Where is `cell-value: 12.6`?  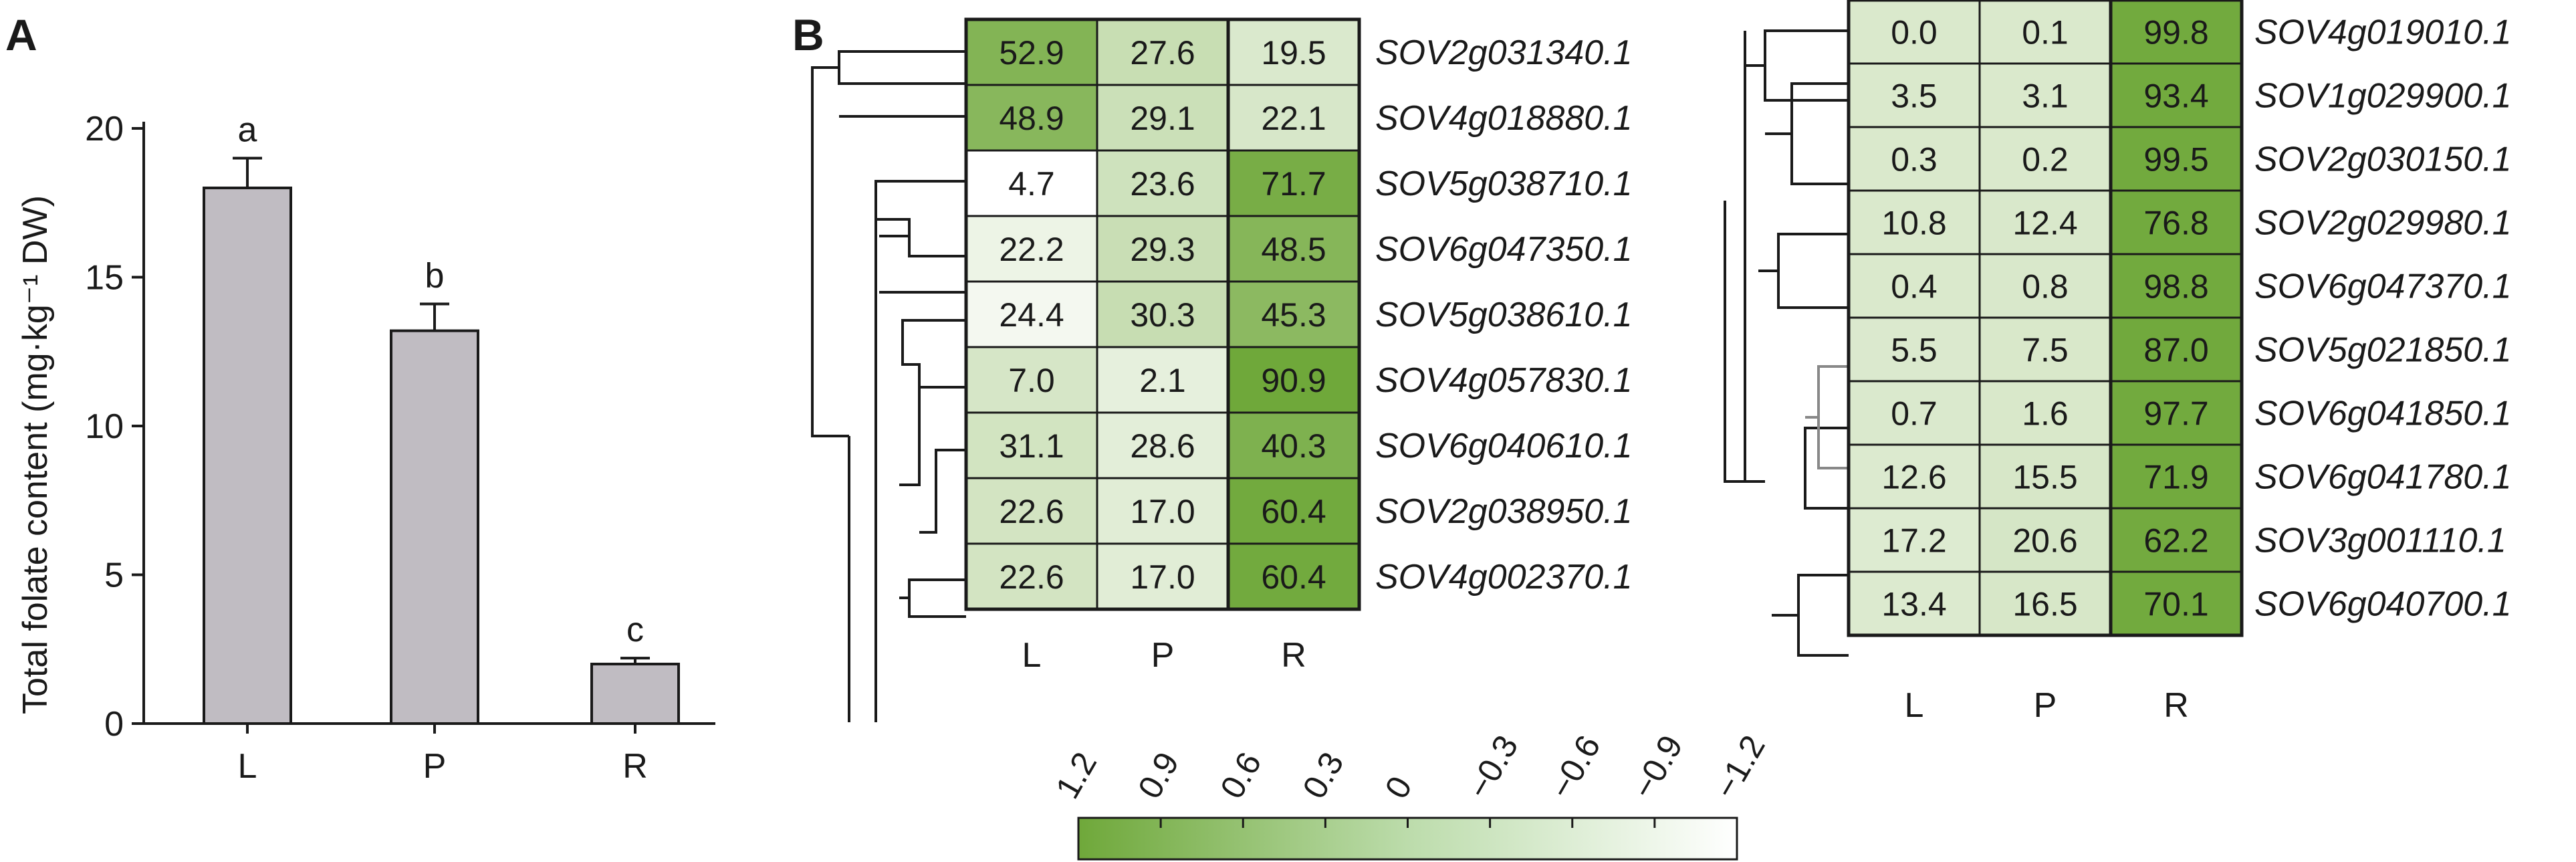
cell-value: 12.6 is located at coordinates (1913, 477).